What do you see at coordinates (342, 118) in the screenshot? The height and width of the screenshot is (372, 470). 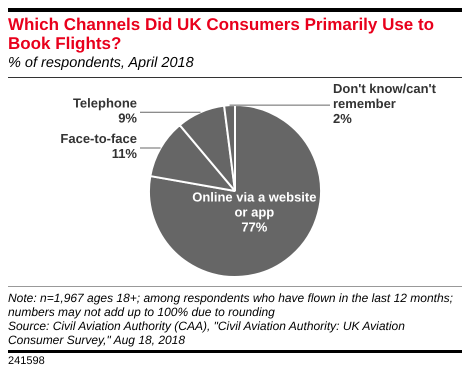 I see `data-label: 2%` at bounding box center [342, 118].